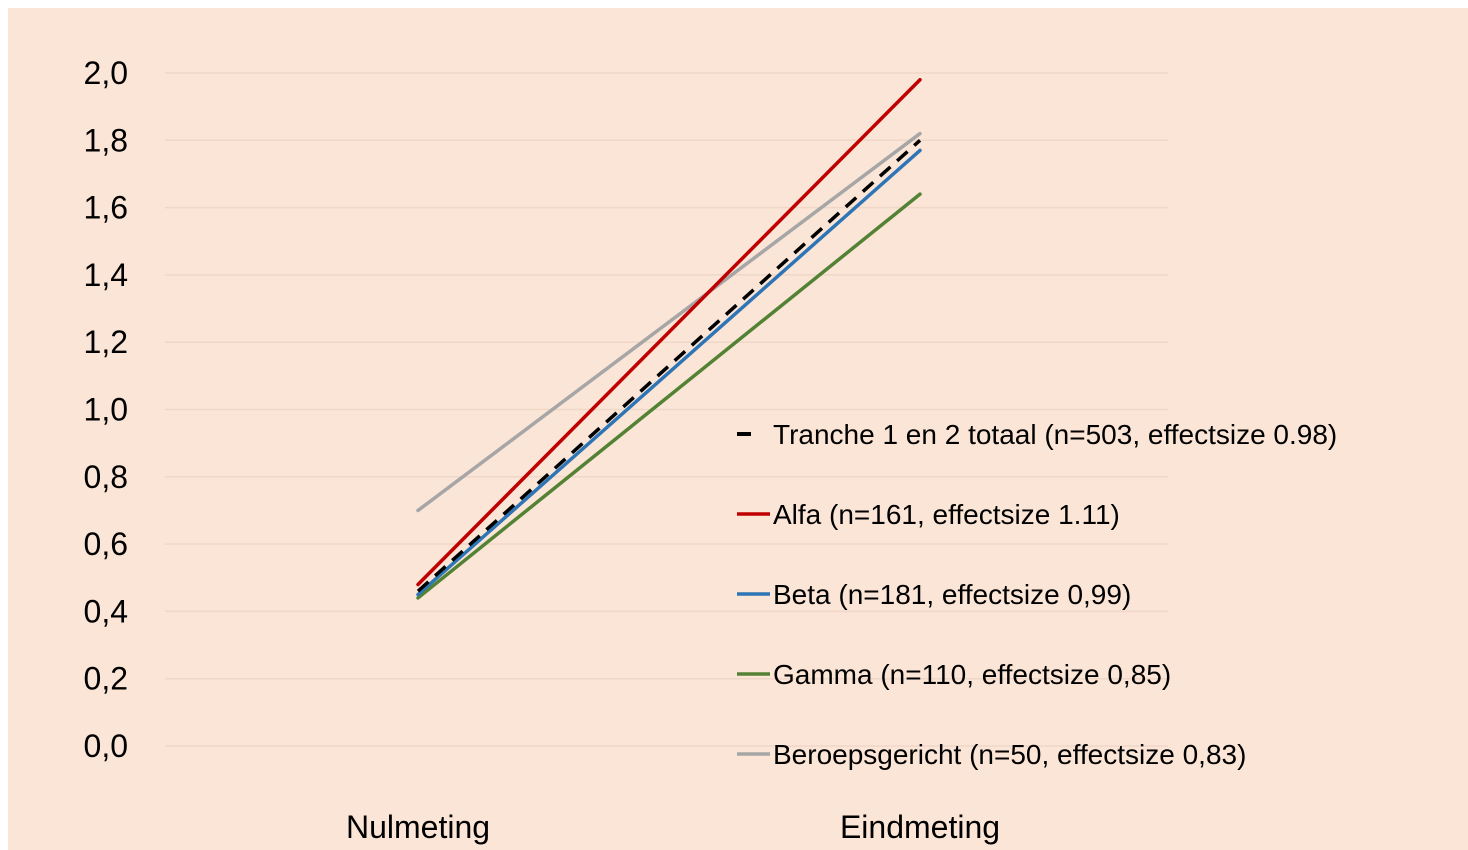 Image resolution: width=1468 pixels, height=850 pixels. What do you see at coordinates (106, 746) in the screenshot?
I see `y-tick-label: 0,0` at bounding box center [106, 746].